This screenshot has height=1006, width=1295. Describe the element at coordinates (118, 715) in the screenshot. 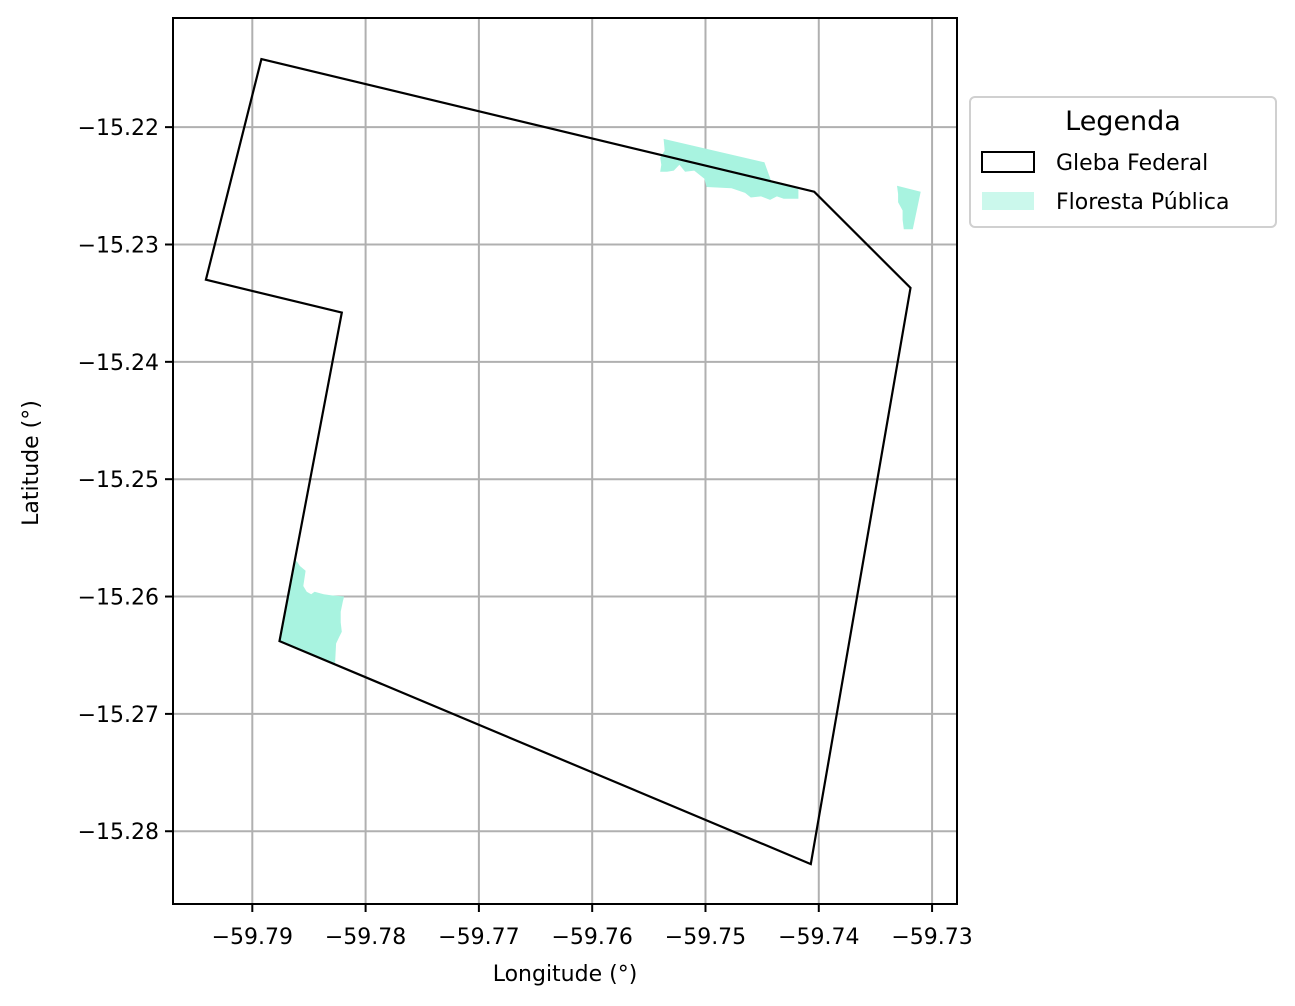

I see `y-tick-label: −15.27` at that location.